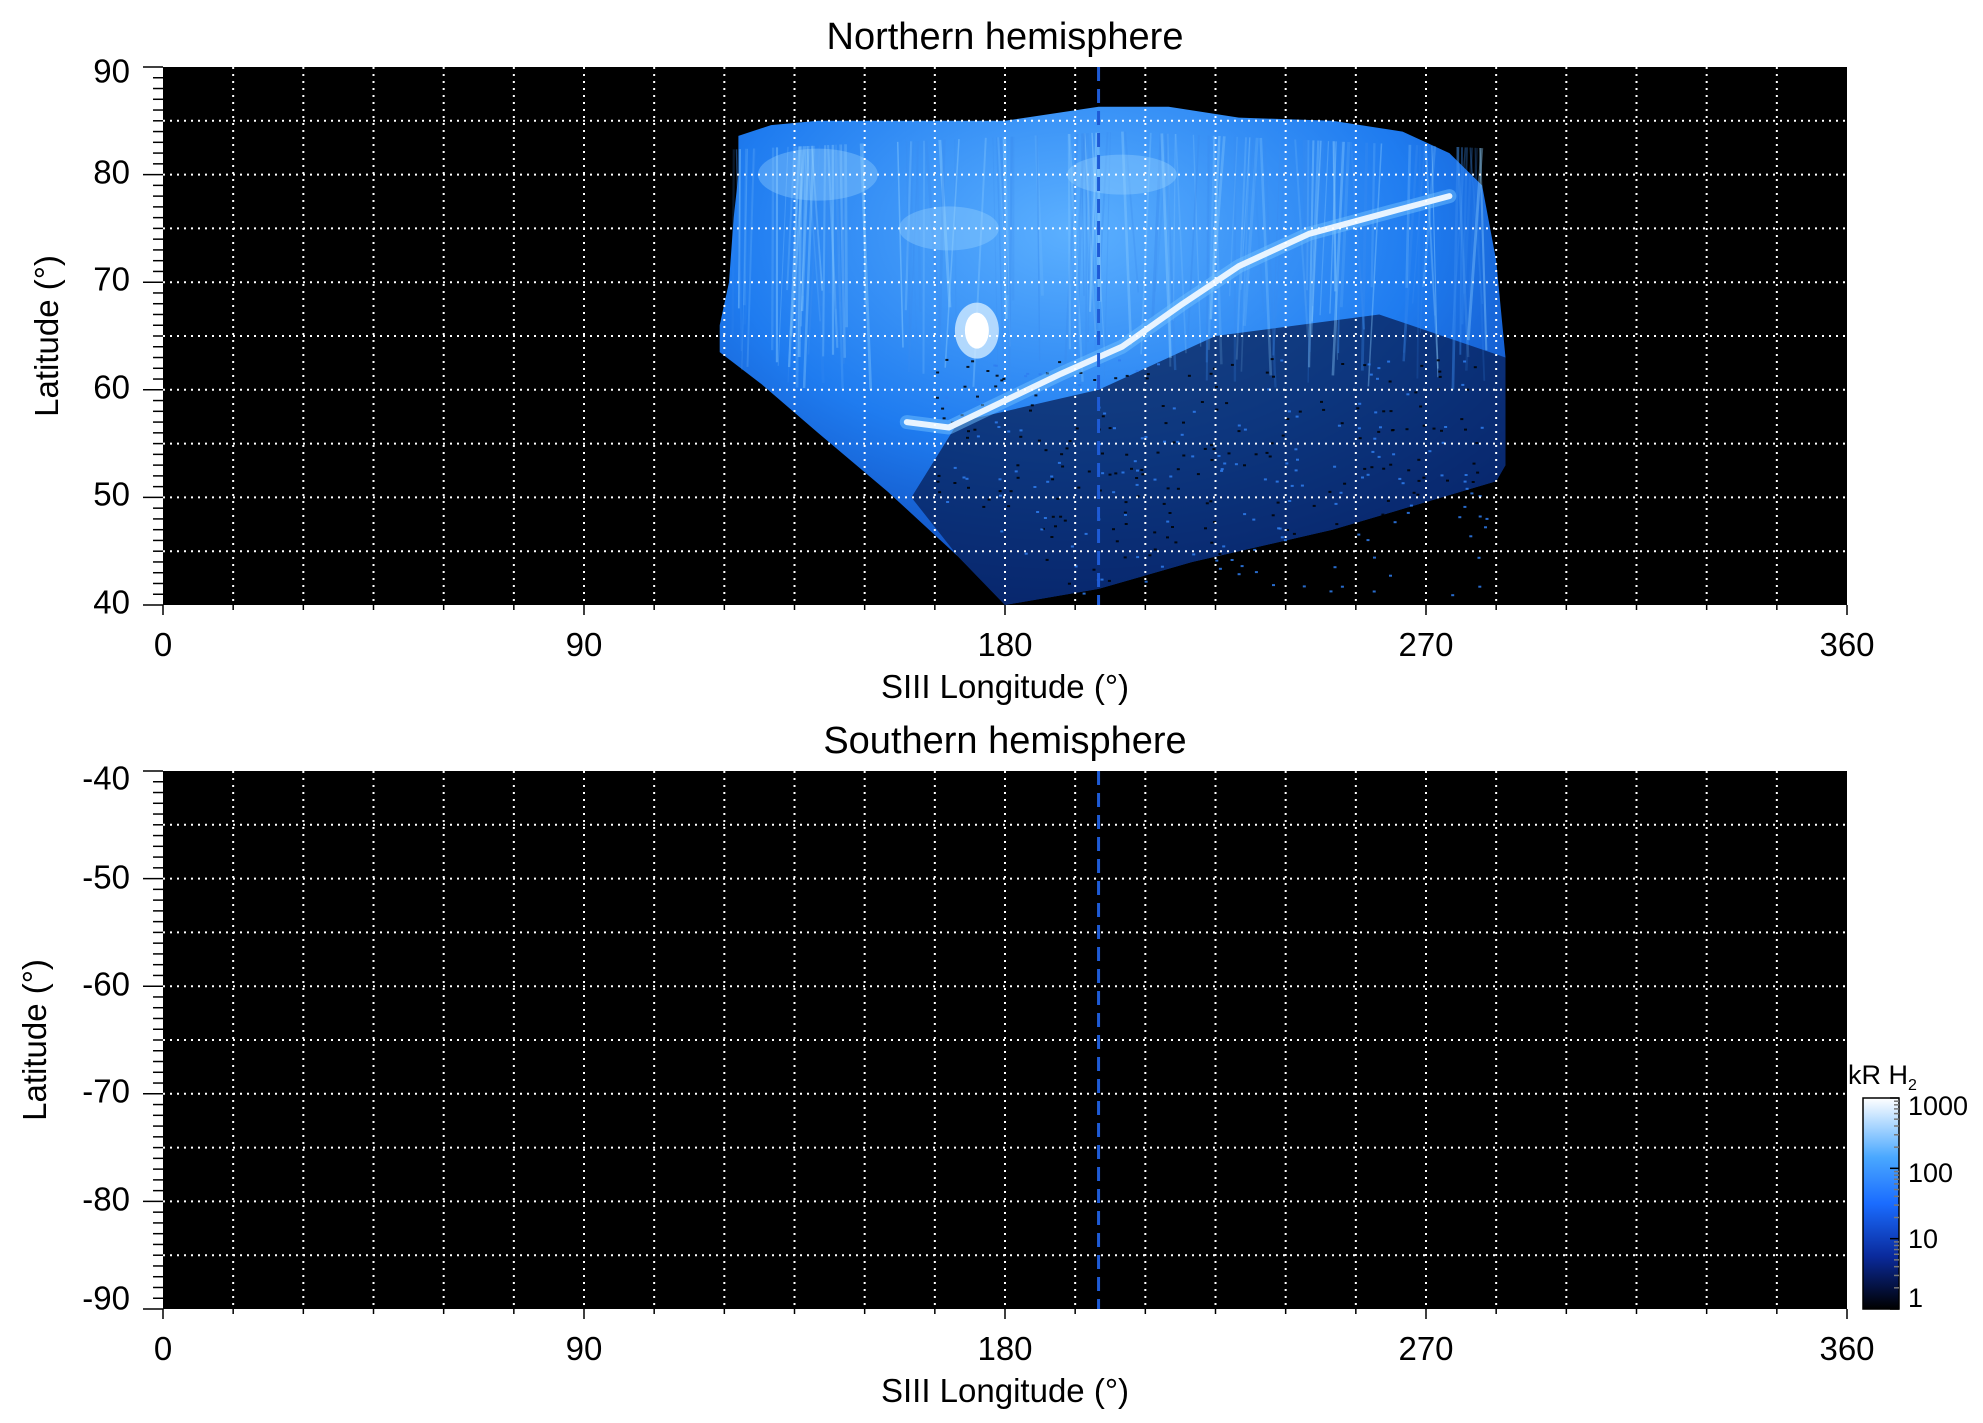 This screenshot has width=1983, height=1423. What do you see at coordinates (106, 1199) in the screenshot?
I see `southern-y-tick-label: -80` at bounding box center [106, 1199].